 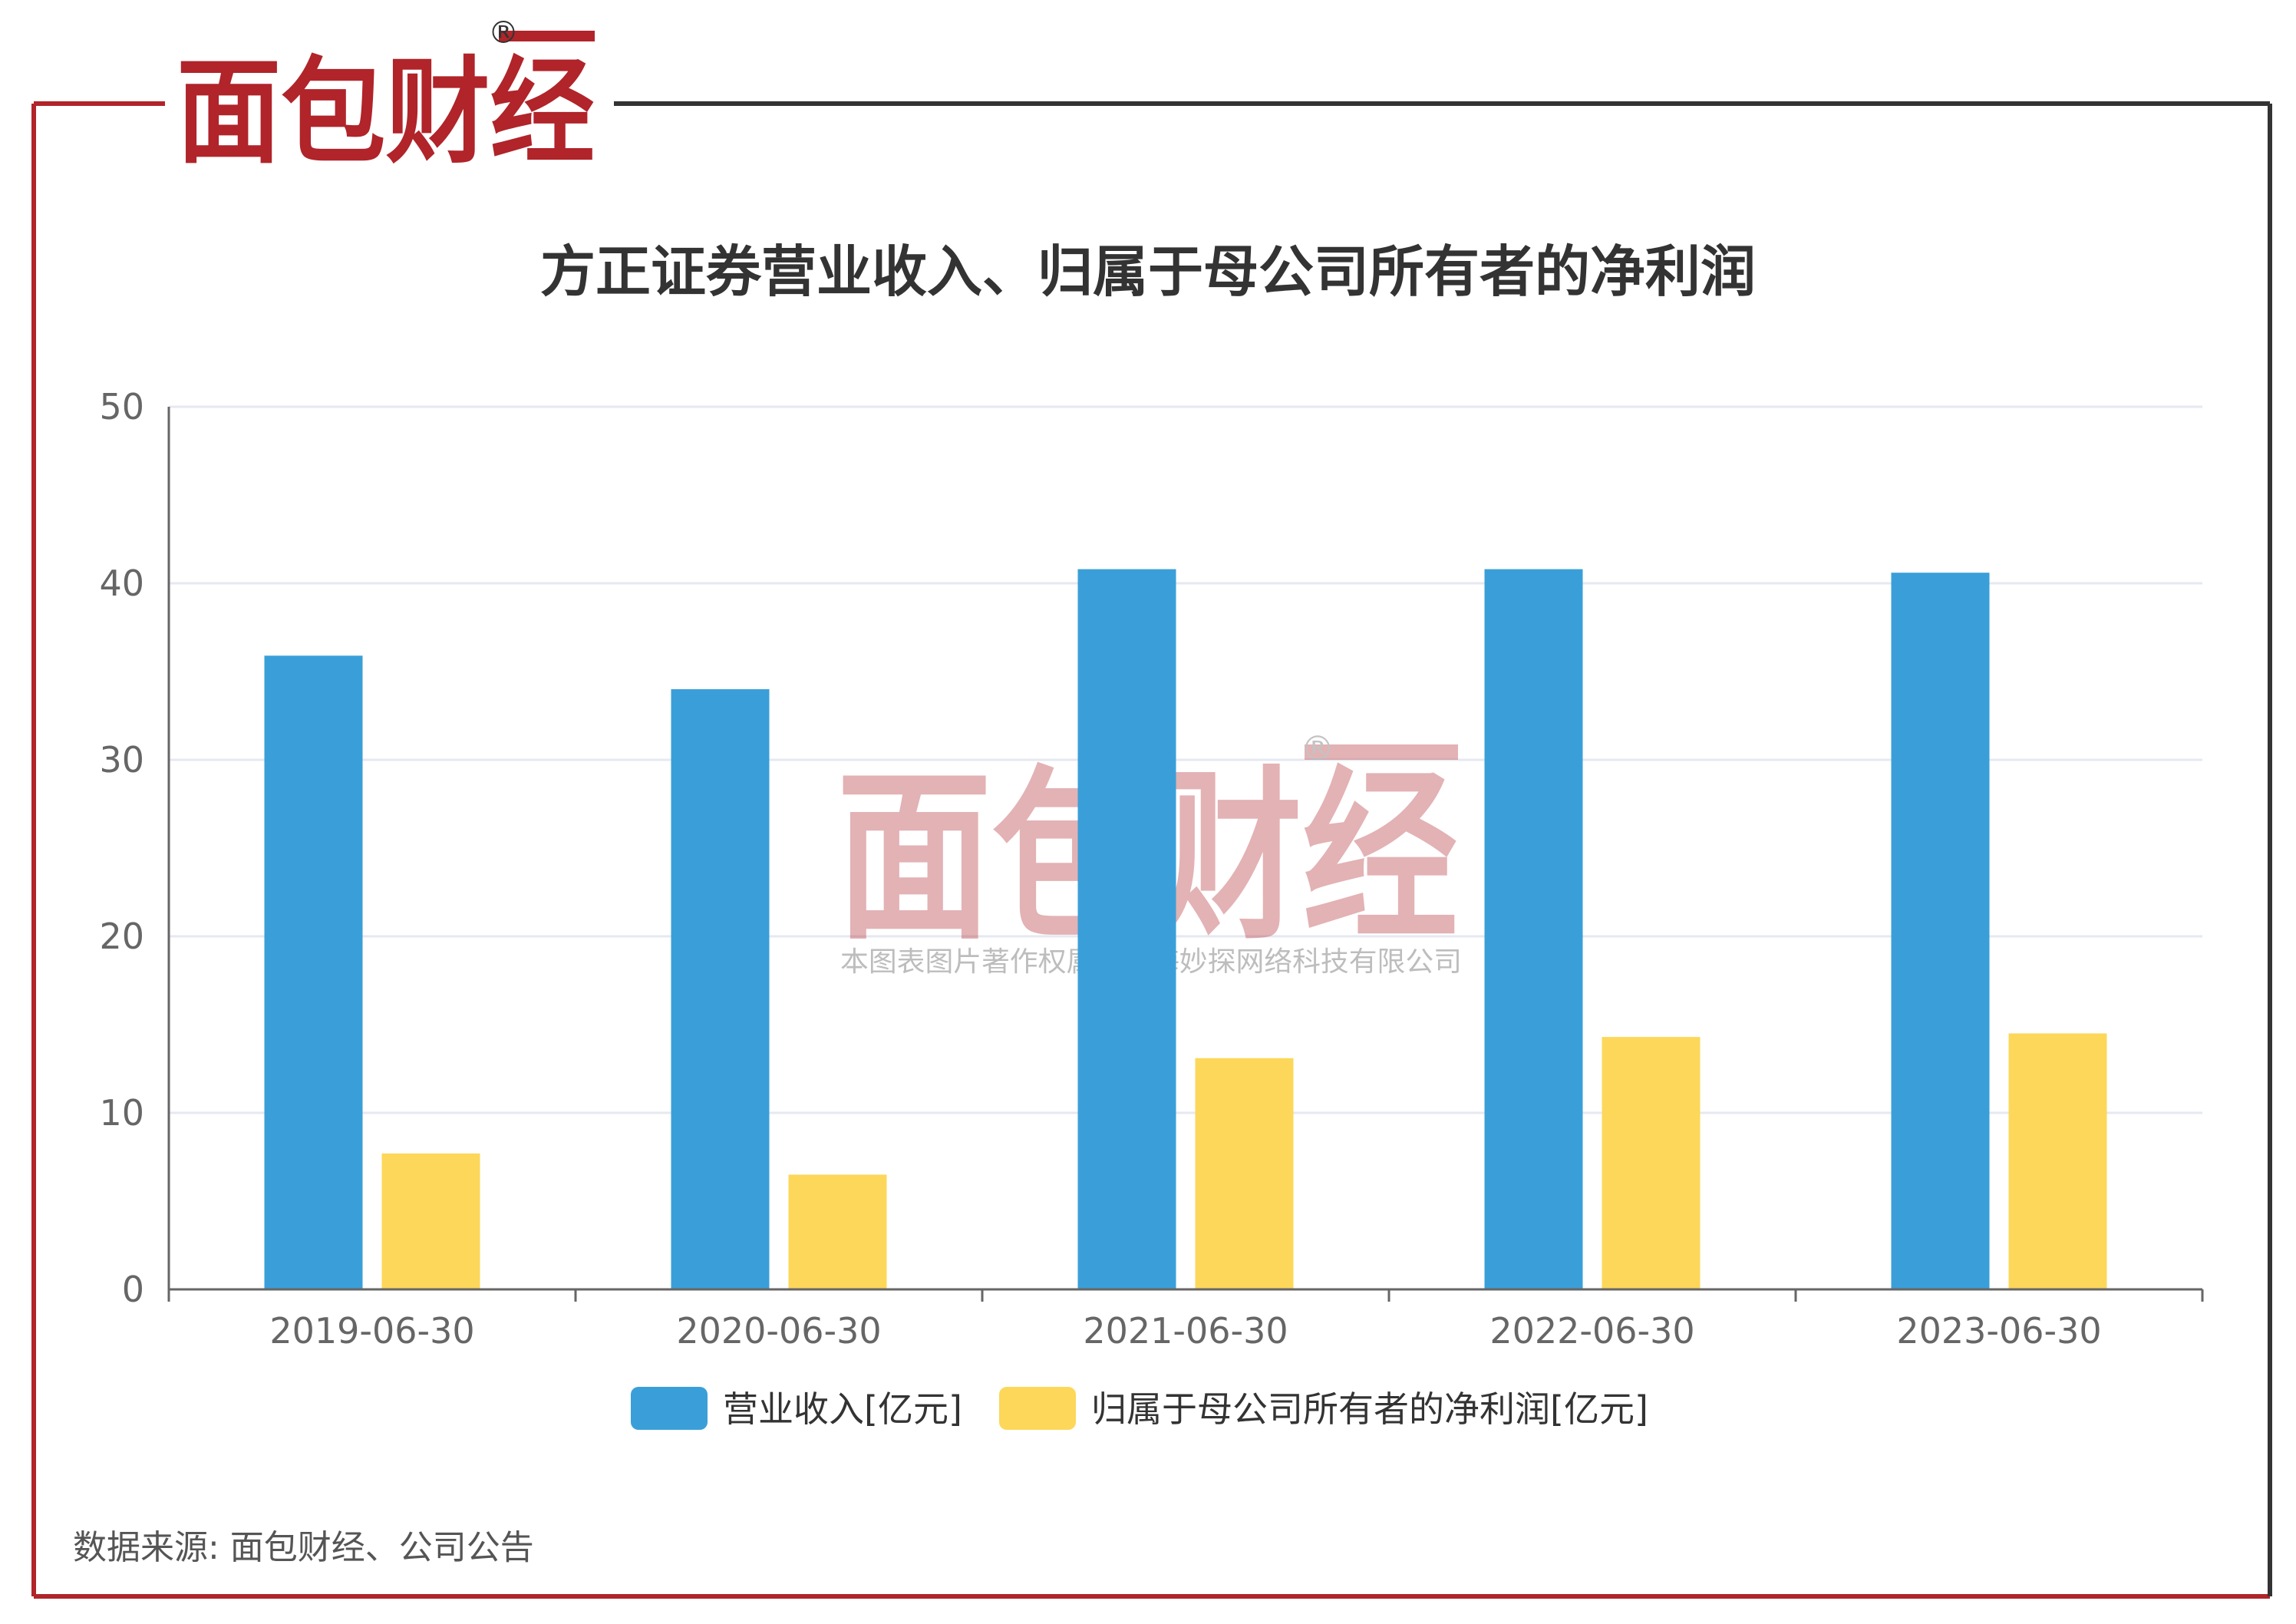 I want to click on x-tick-label: 2021-06-30, so click(x=1185, y=1331).